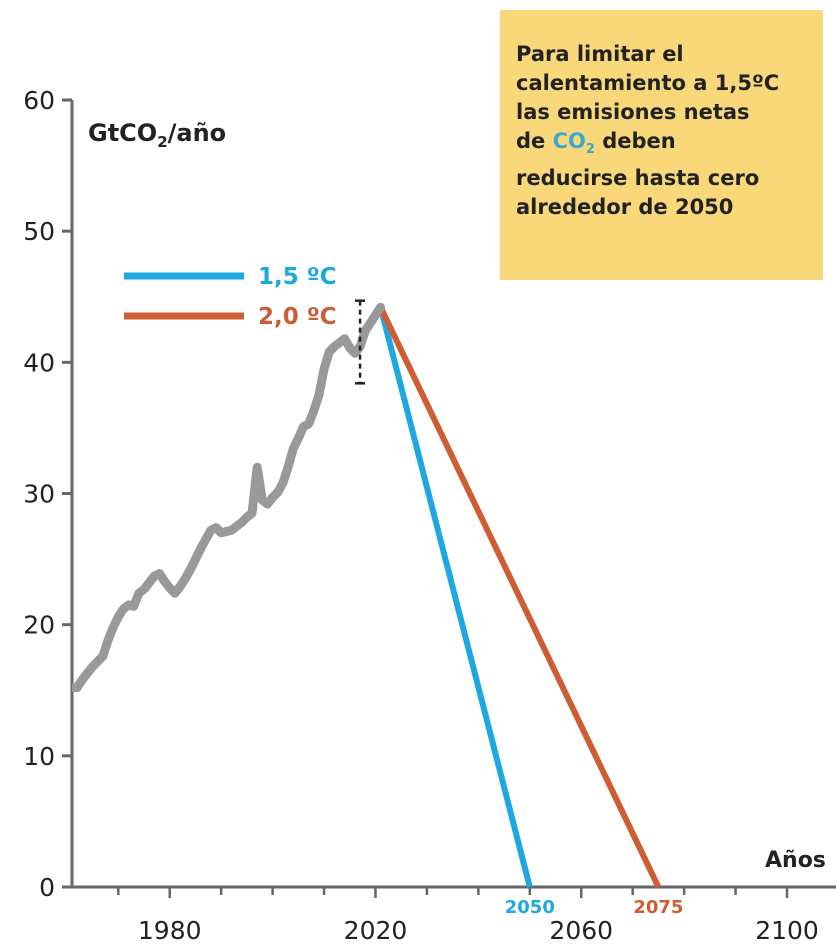  Describe the element at coordinates (39, 231) in the screenshot. I see `y-tick-label: 50` at that location.